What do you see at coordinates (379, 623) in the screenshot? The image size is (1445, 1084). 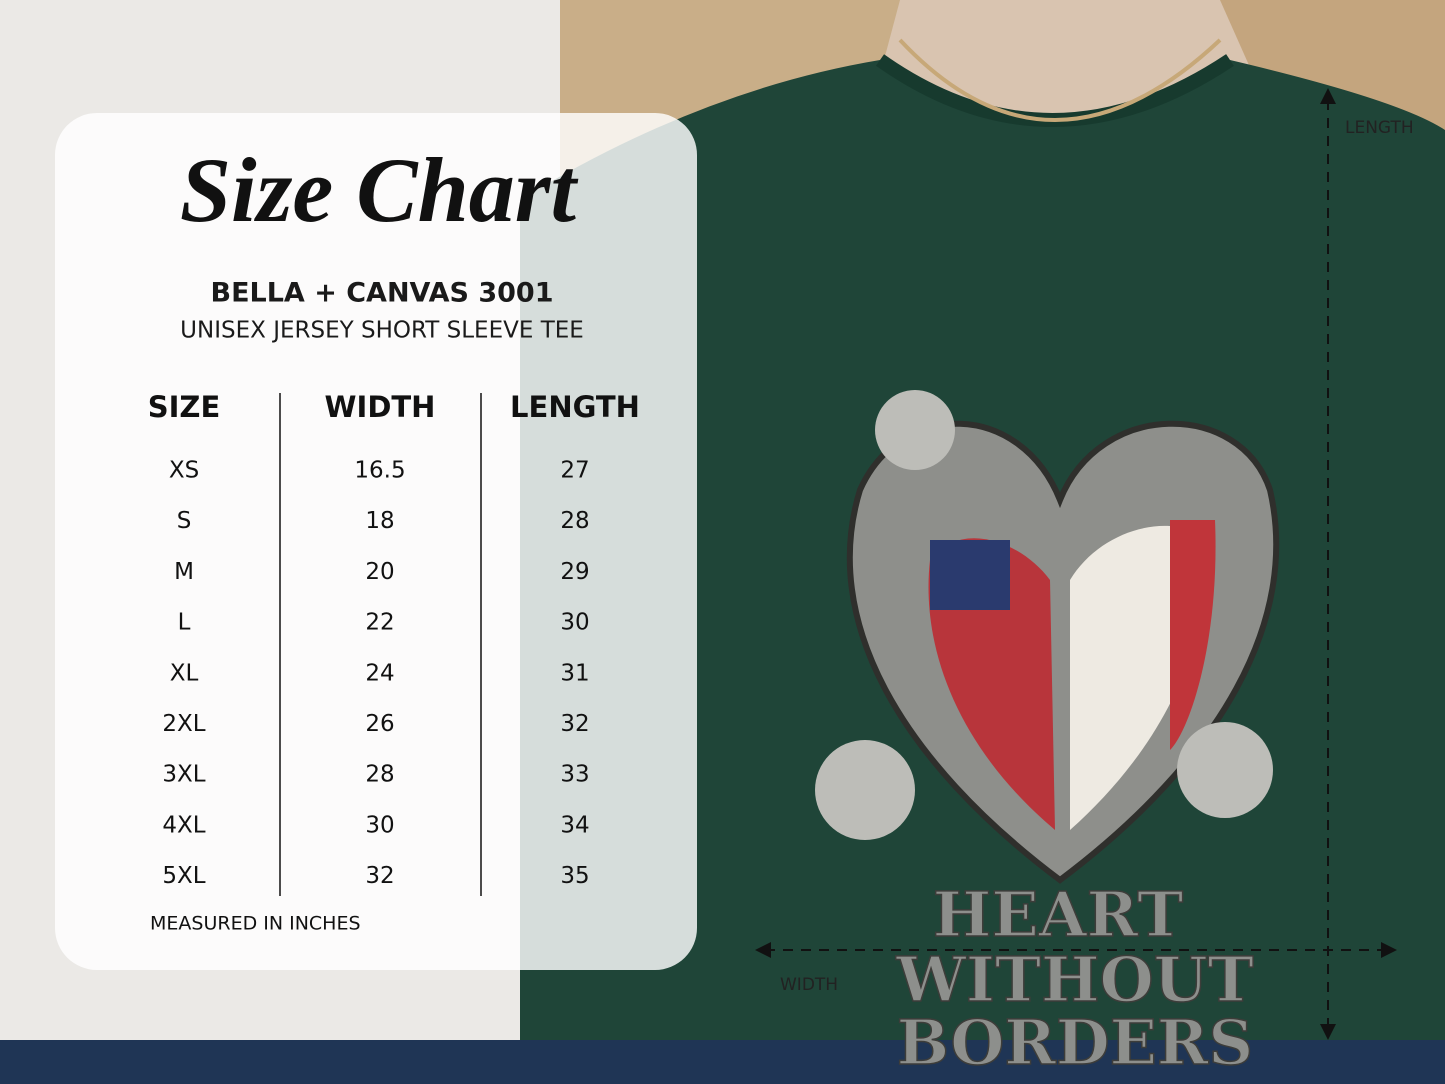 I see `table-cell: 22` at bounding box center [379, 623].